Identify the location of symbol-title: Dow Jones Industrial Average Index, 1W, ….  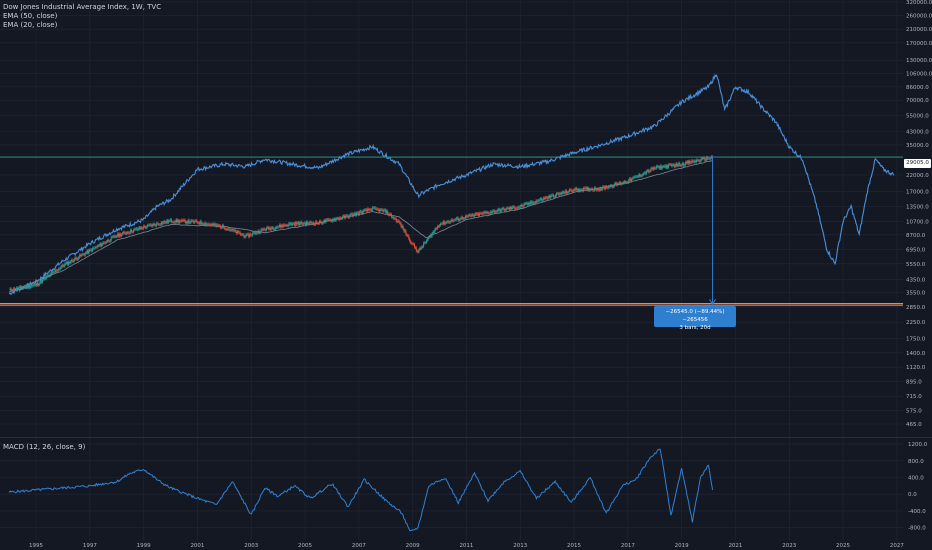
(82, 7).